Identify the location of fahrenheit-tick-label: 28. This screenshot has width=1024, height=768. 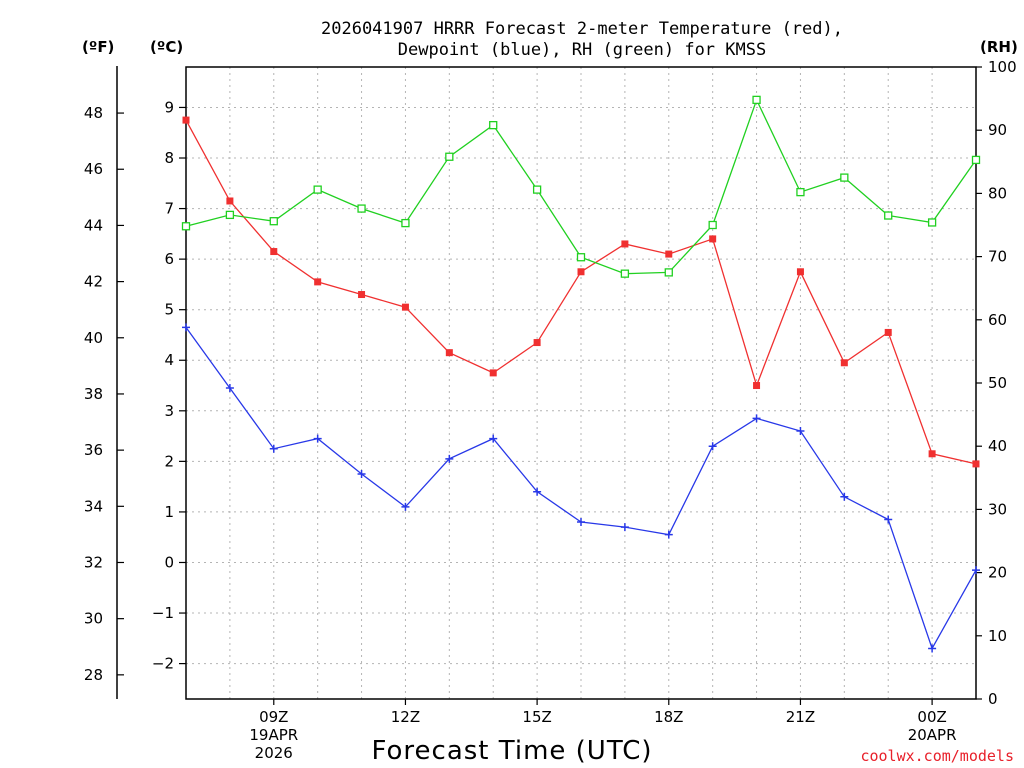
(93, 675).